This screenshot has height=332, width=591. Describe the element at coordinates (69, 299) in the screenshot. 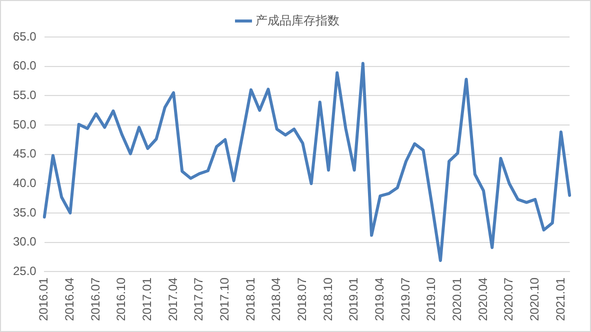

I see `x-tick-label: 2016.04` at that location.